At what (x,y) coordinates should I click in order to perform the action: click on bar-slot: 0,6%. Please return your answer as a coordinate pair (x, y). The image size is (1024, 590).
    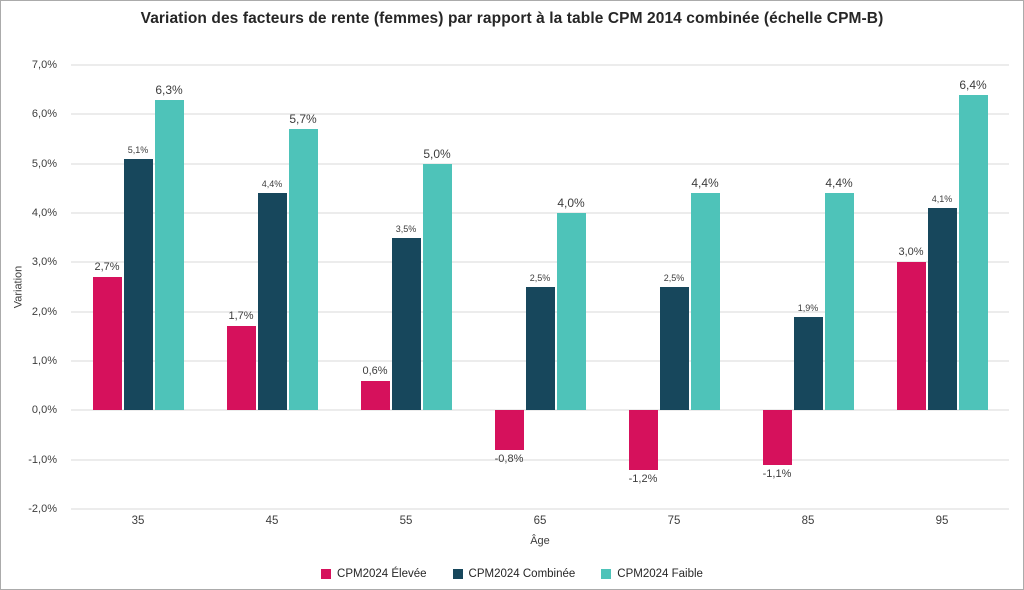
    Looking at the image, I should click on (375, 287).